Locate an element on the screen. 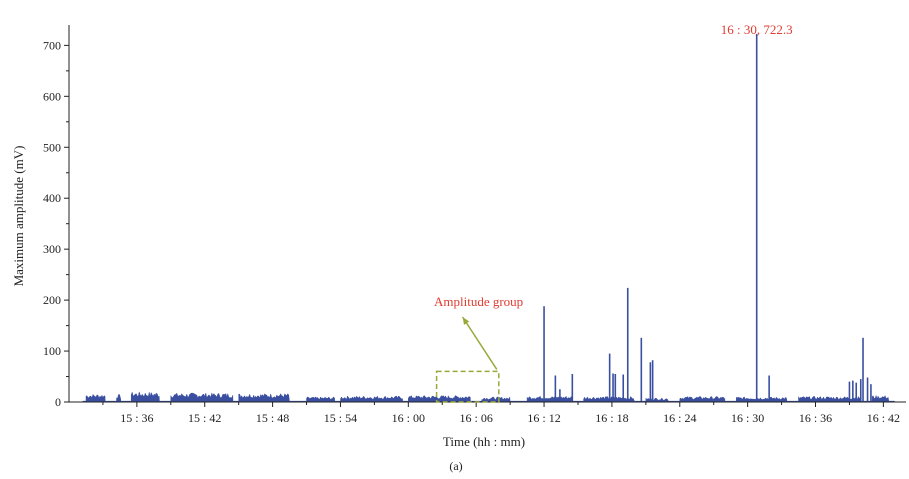  y-tick-label: 200 is located at coordinates (52, 300).